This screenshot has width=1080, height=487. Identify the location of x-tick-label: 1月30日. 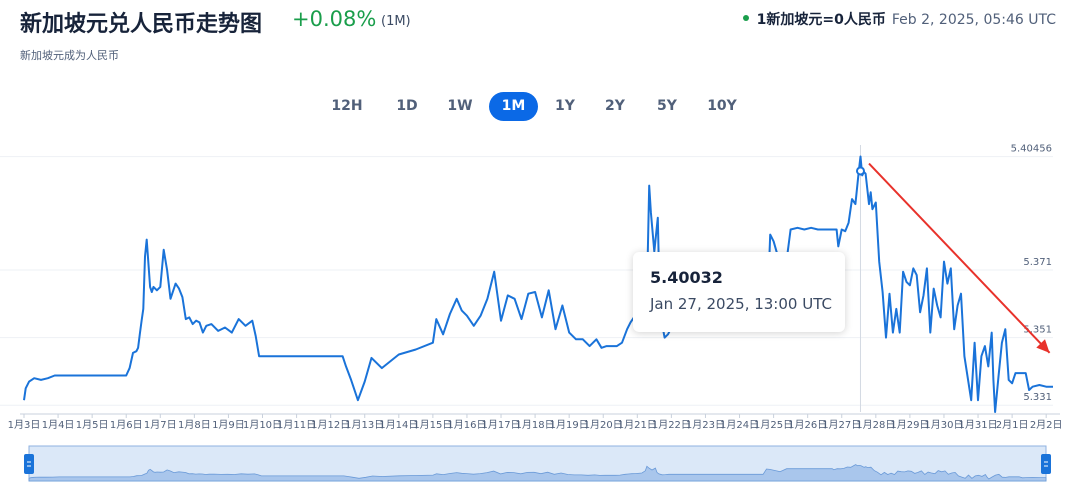
(943, 425).